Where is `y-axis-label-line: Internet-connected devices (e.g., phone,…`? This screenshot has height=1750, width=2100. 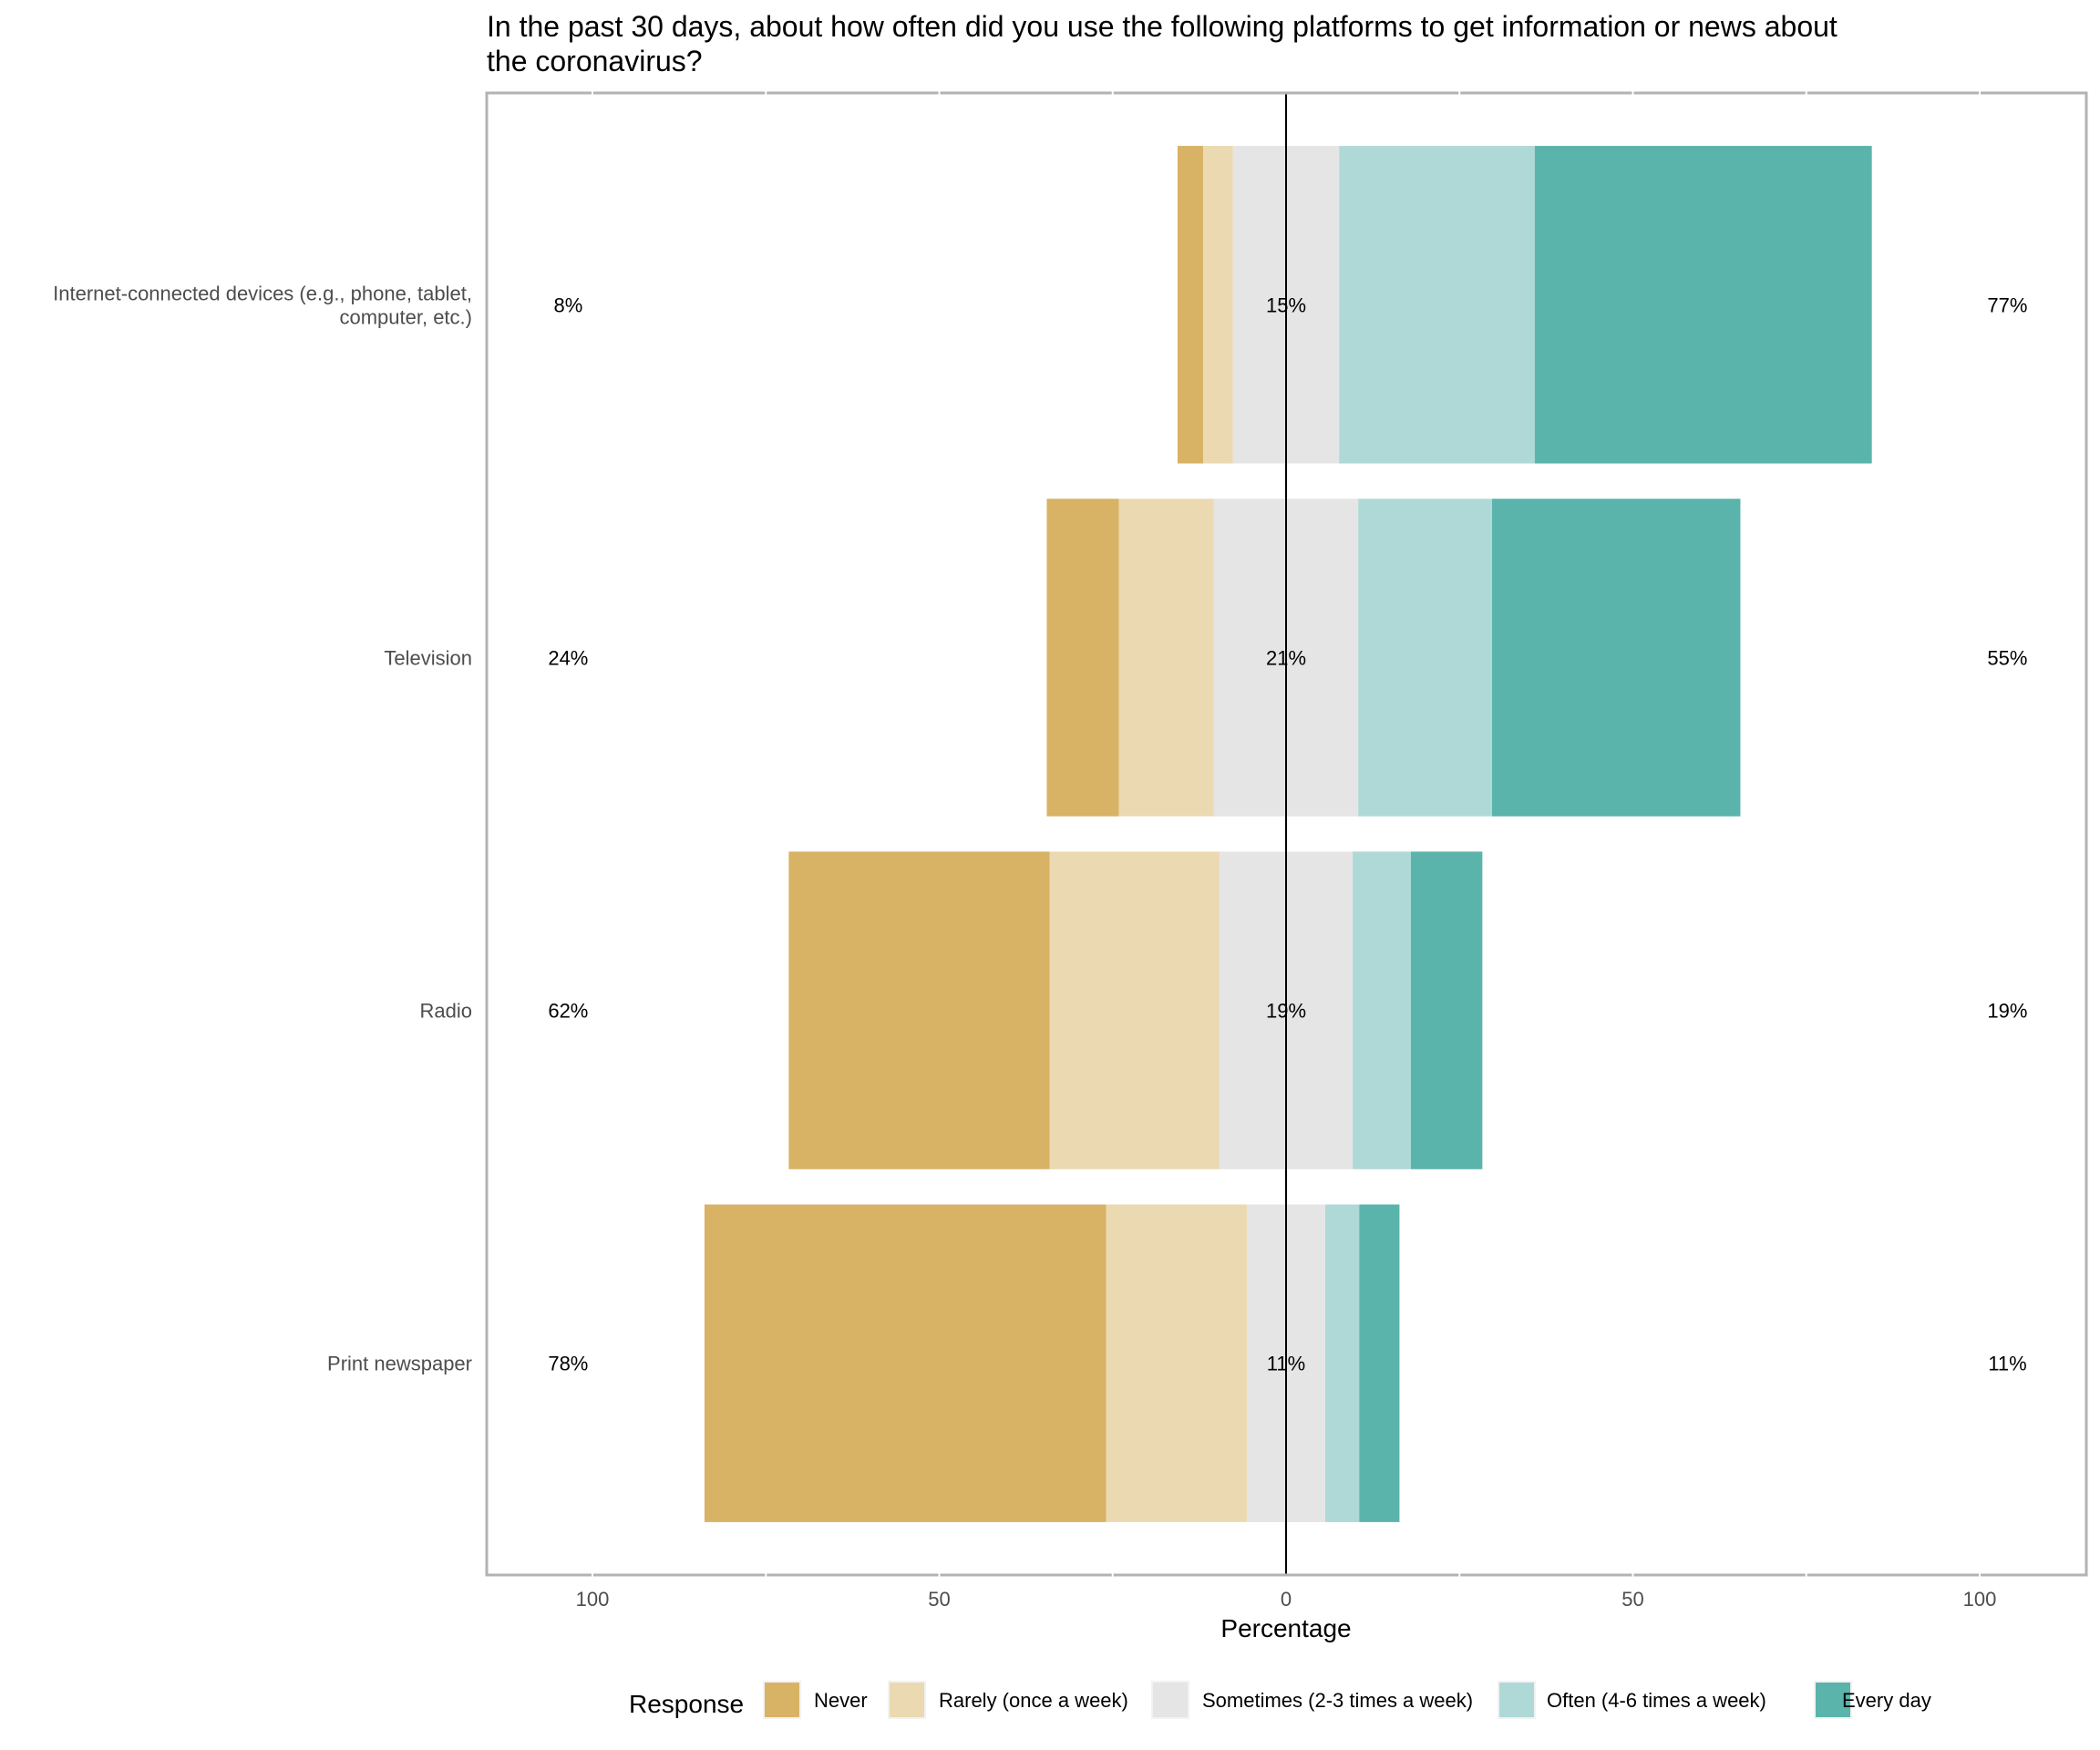
y-axis-label-line: Internet-connected devices (e.g., phone,… is located at coordinates (262, 293).